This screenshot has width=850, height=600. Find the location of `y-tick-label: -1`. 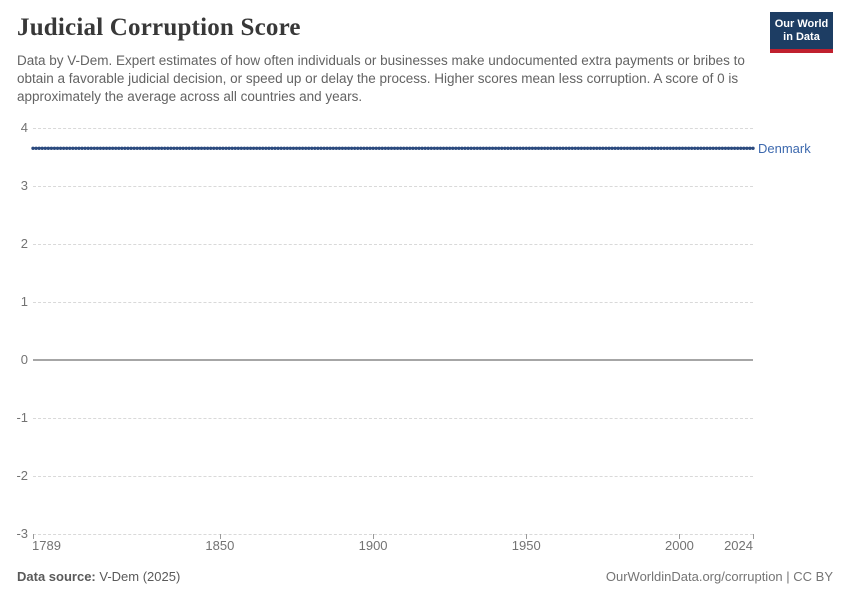

y-tick-label: -1 is located at coordinates (22, 417).